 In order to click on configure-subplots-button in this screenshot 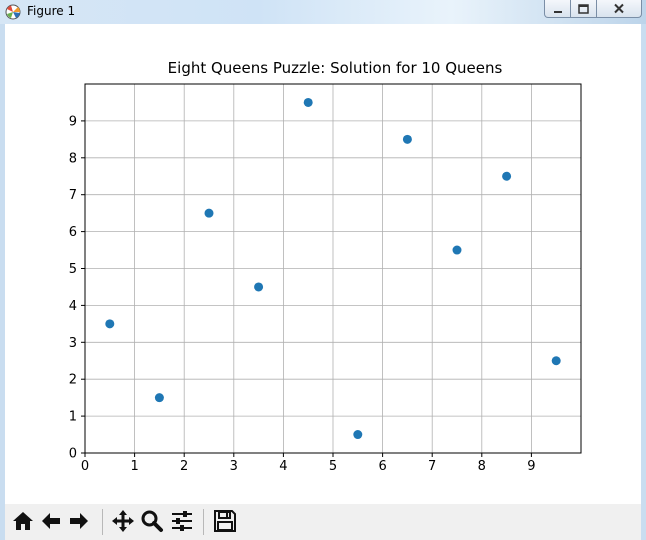, I will do `click(181, 522)`.